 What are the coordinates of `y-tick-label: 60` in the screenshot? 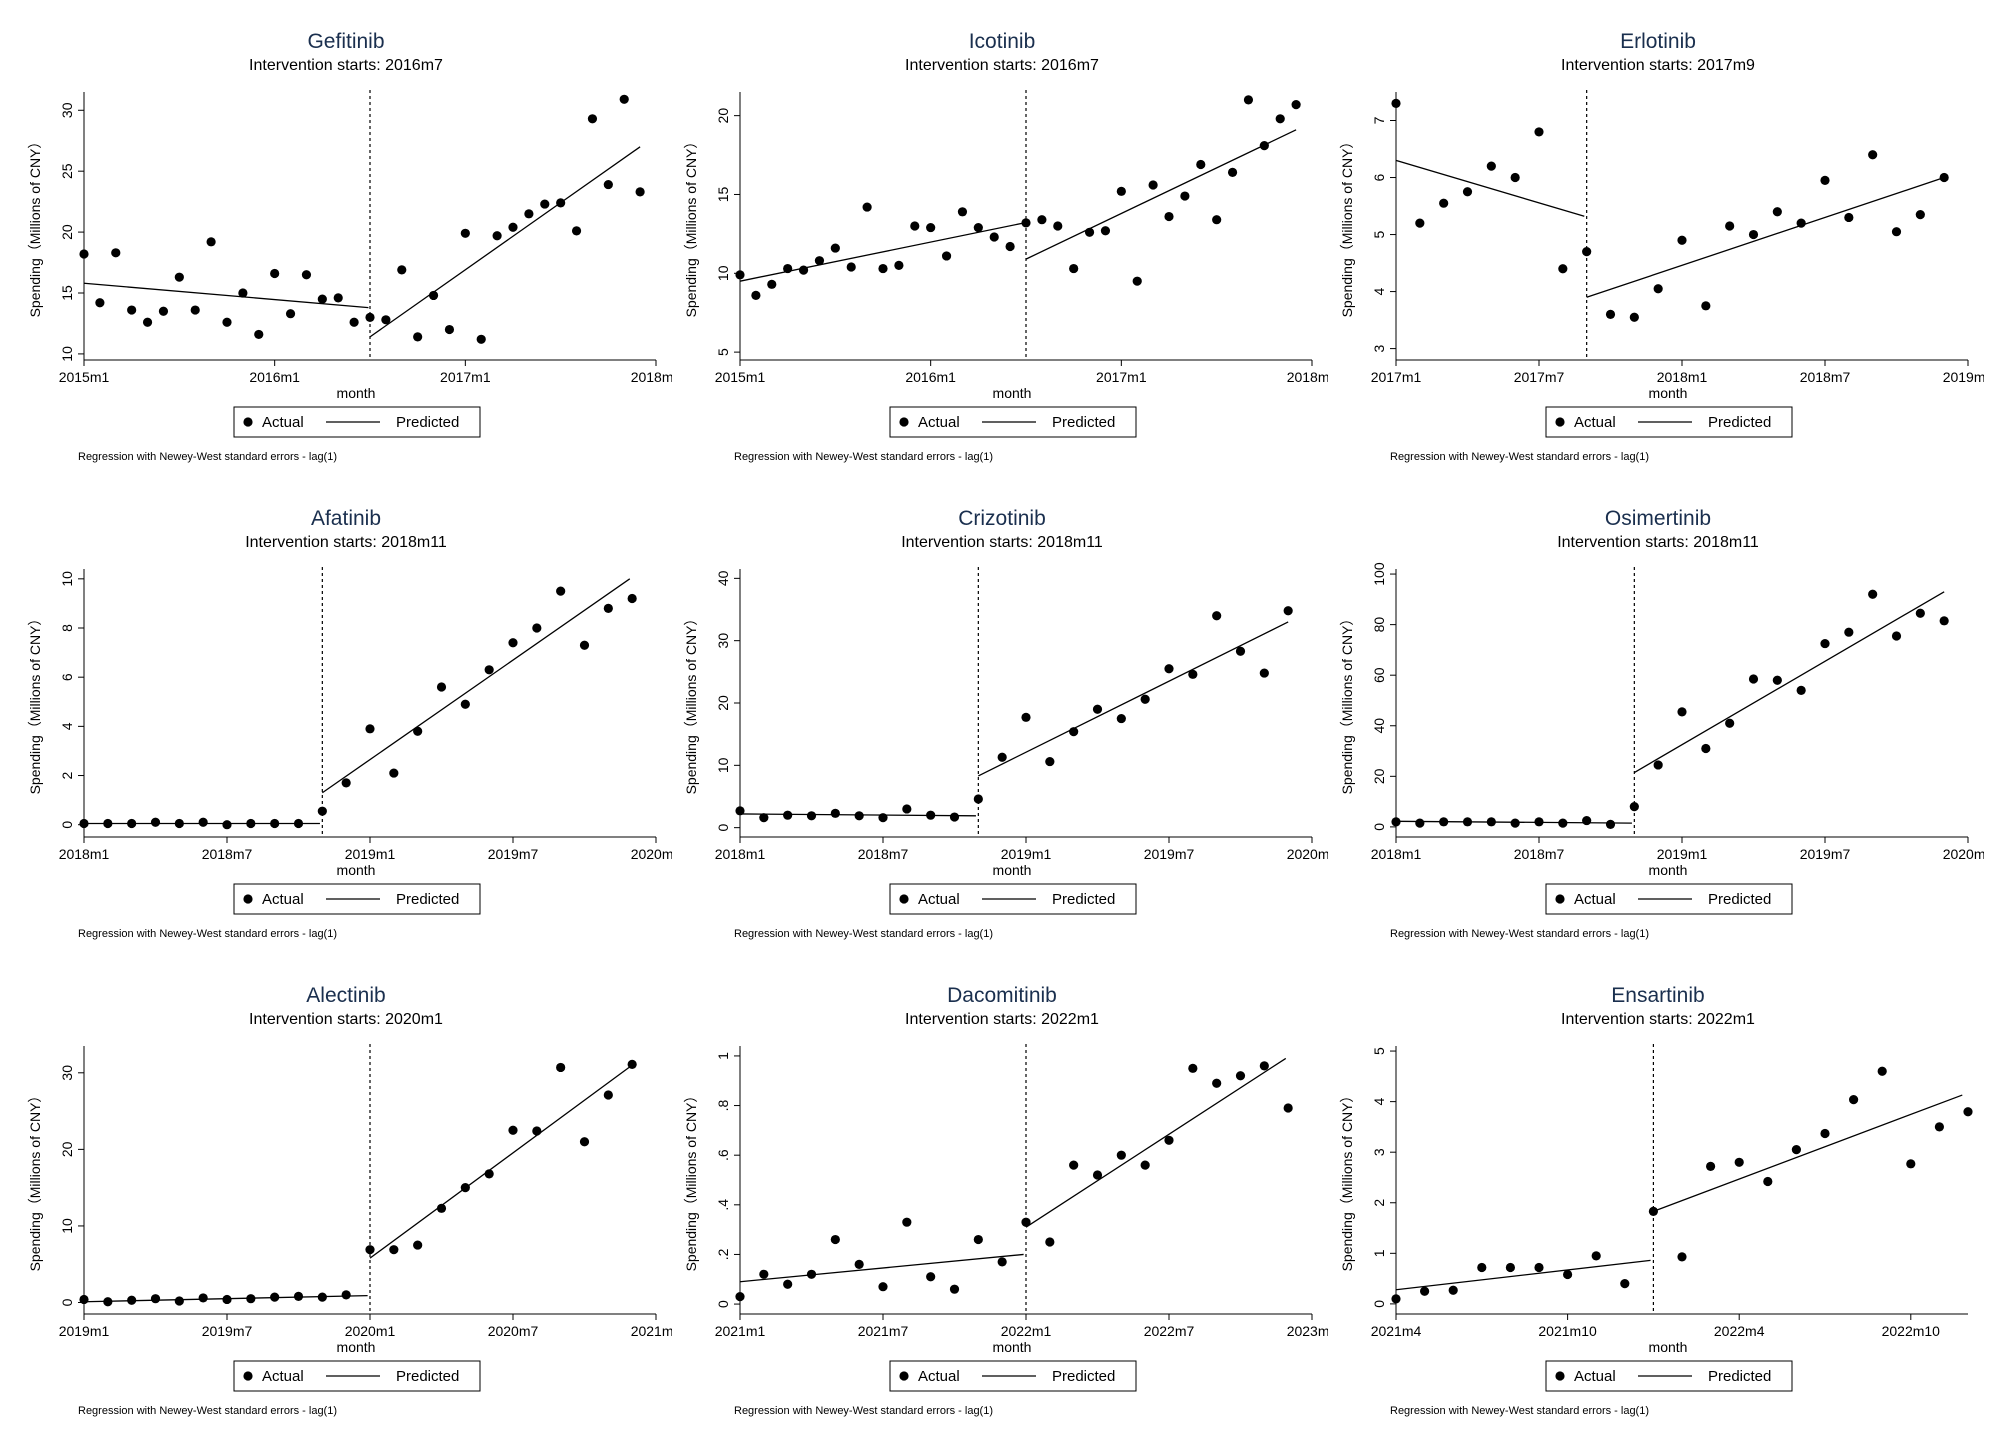 It's located at (1379, 675).